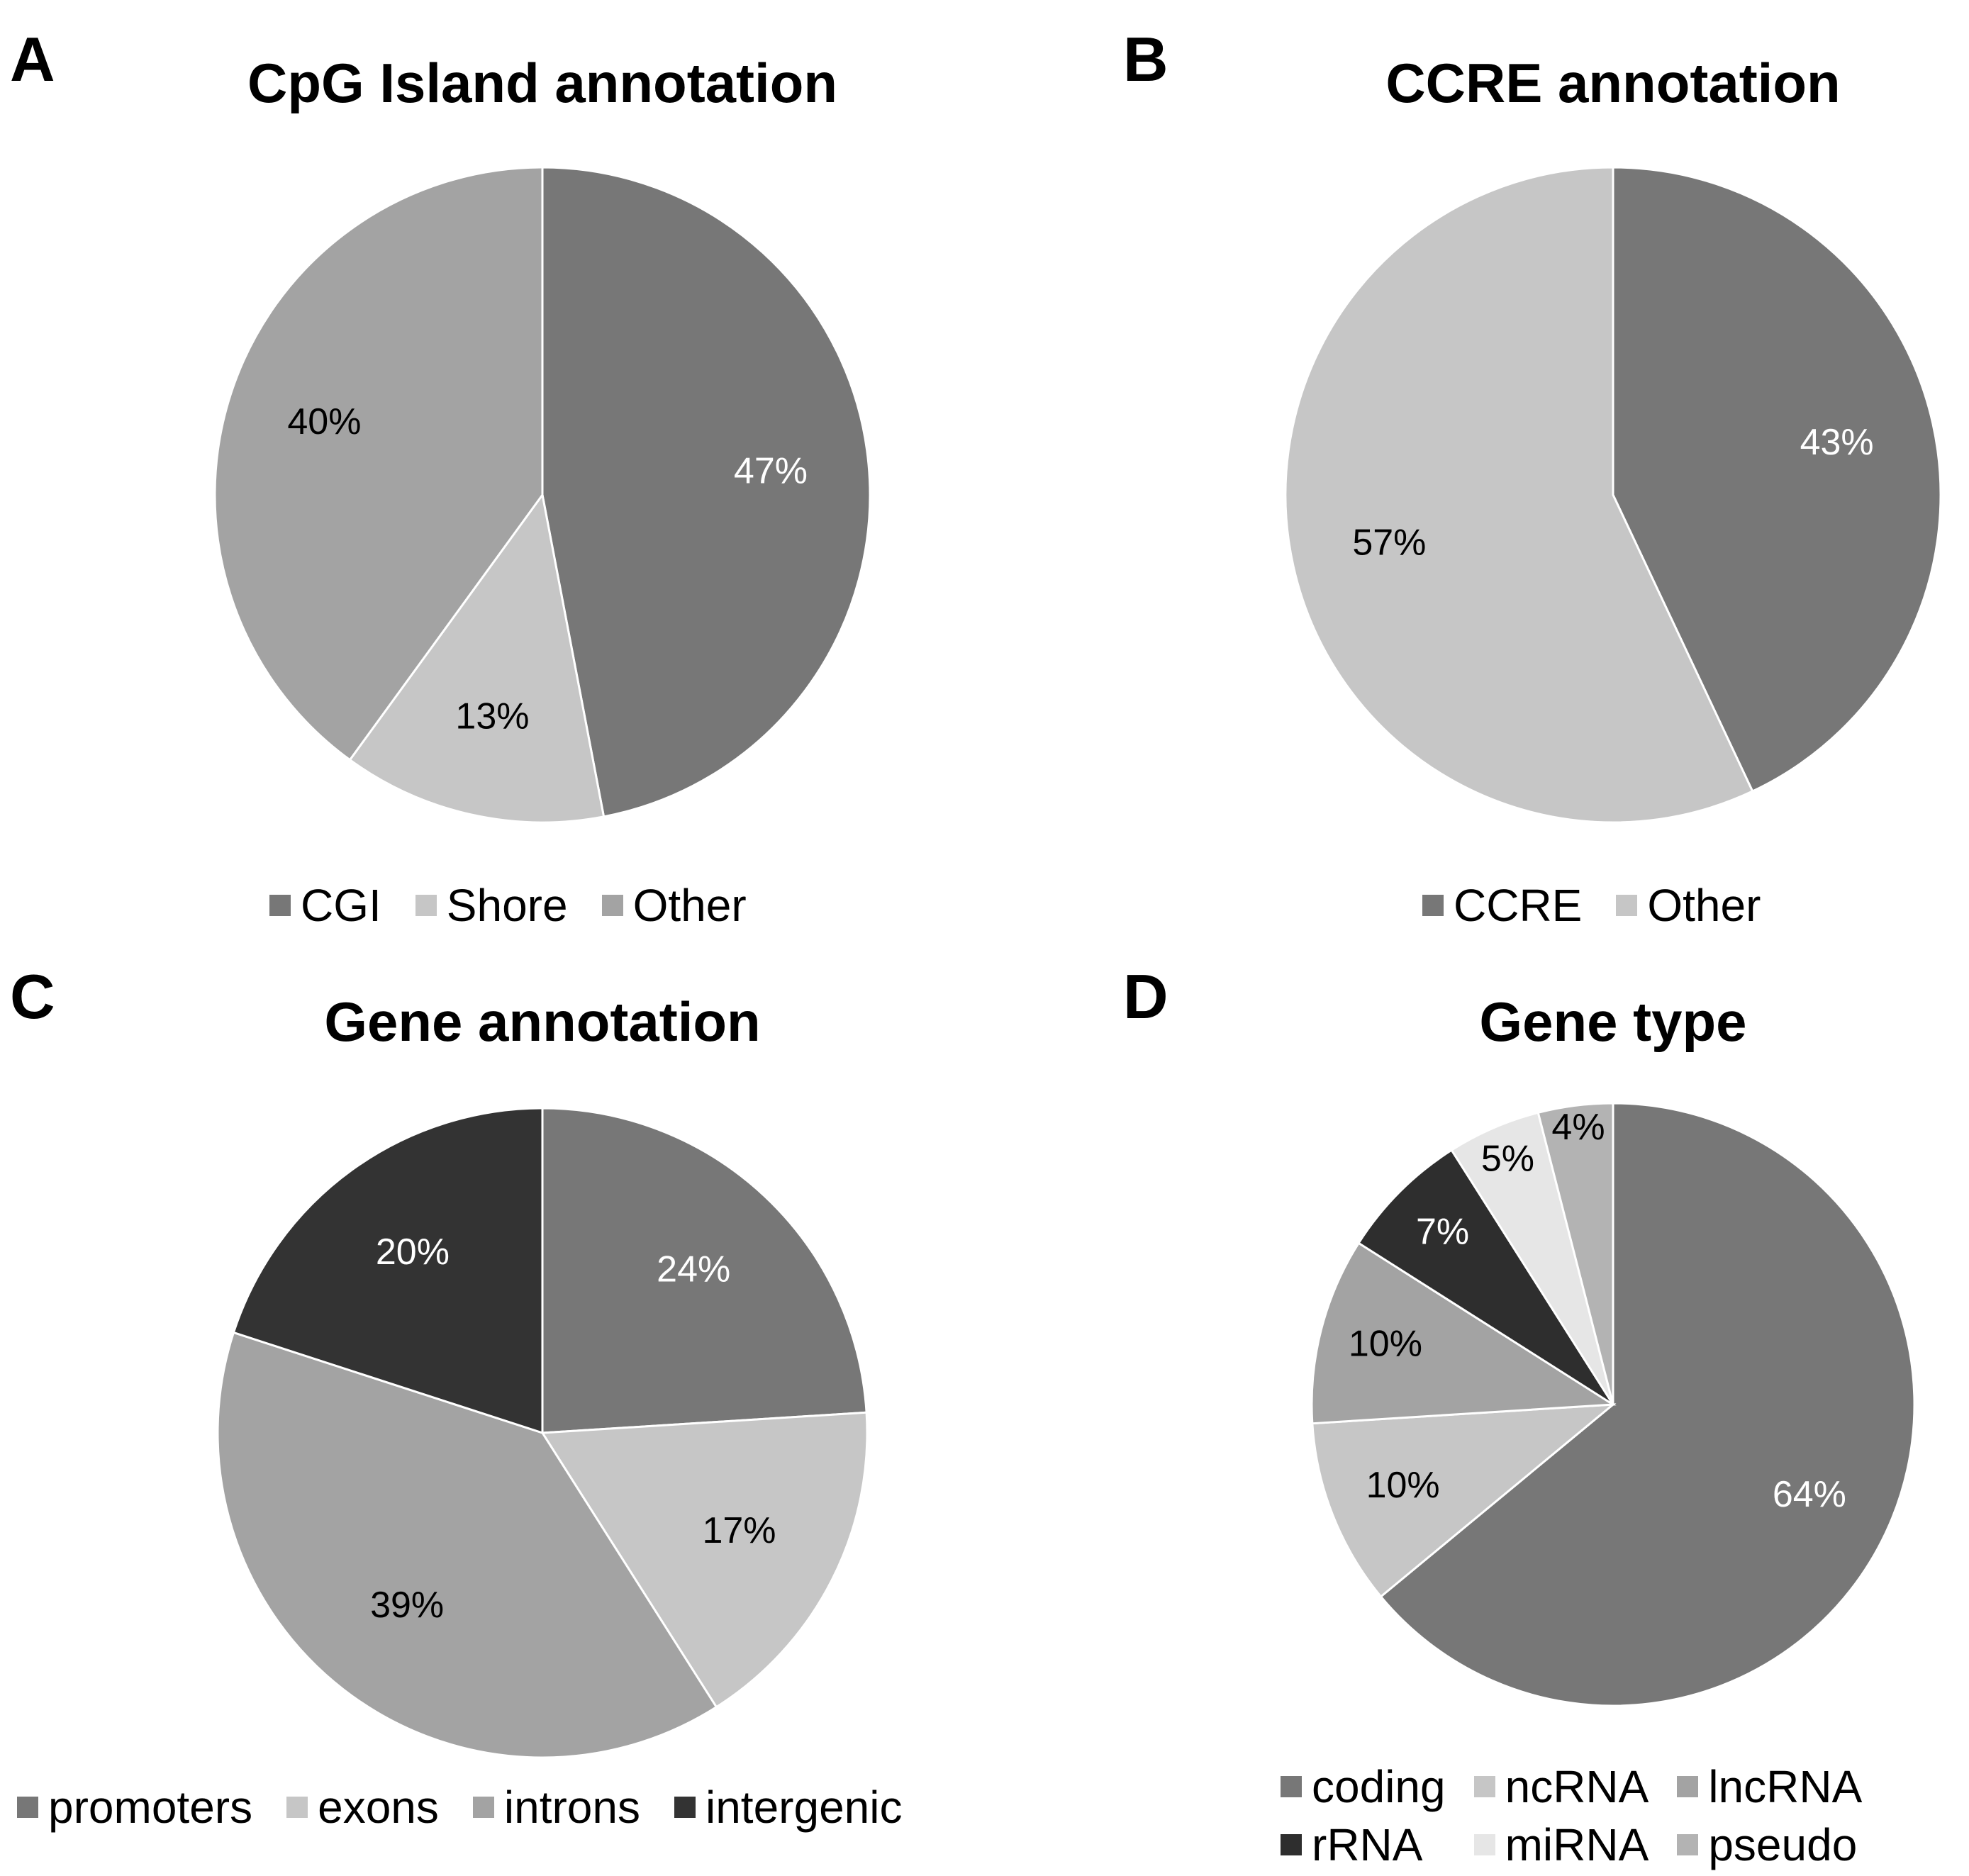 This screenshot has height=1876, width=1969. I want to click on data-label: 17%, so click(739, 1530).